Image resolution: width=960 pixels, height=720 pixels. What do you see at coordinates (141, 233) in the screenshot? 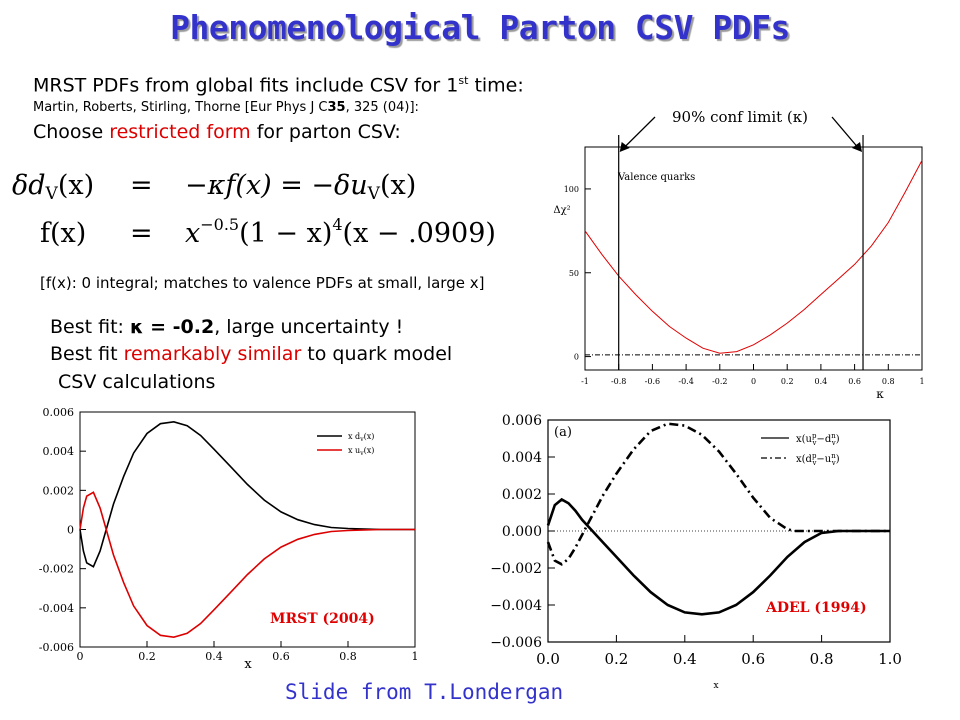
I see `eq2-equals: =` at bounding box center [141, 233].